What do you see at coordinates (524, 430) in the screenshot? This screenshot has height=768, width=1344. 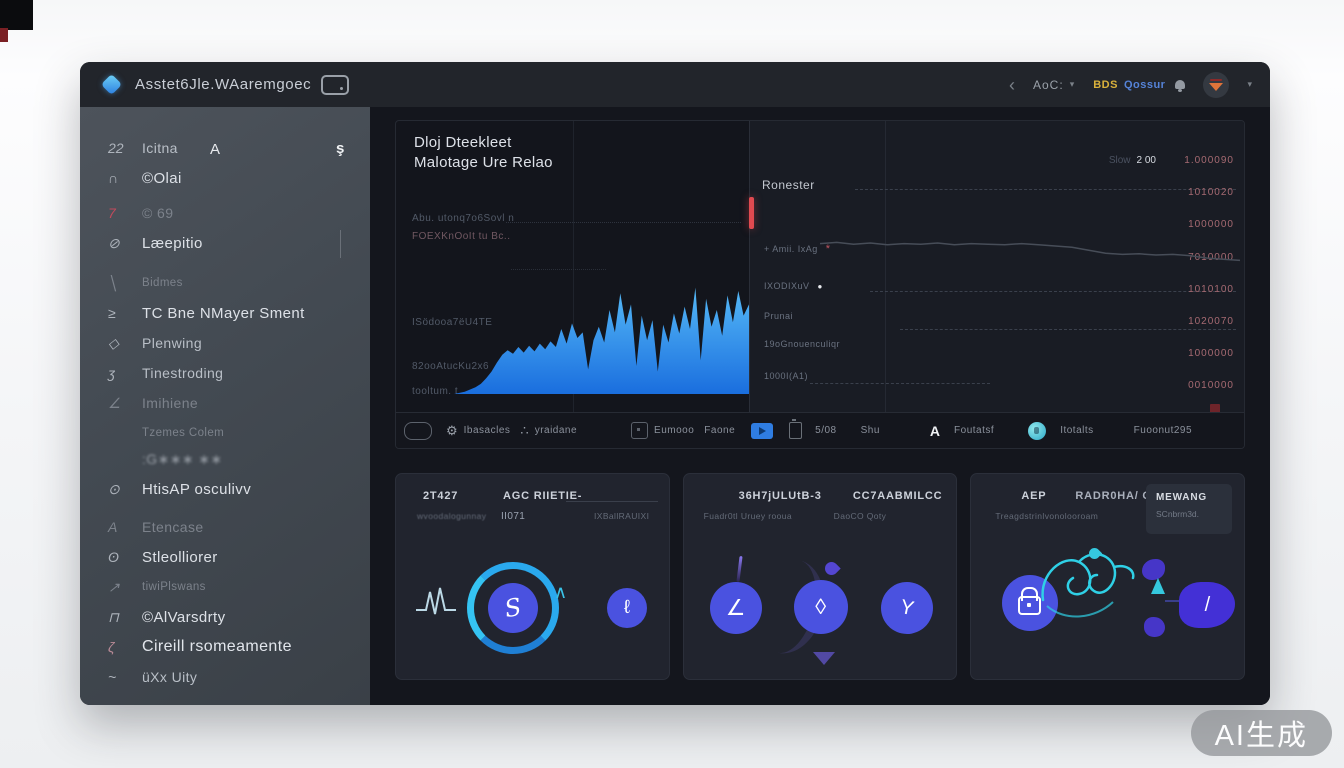 I see `spark-icon: ∴` at bounding box center [524, 430].